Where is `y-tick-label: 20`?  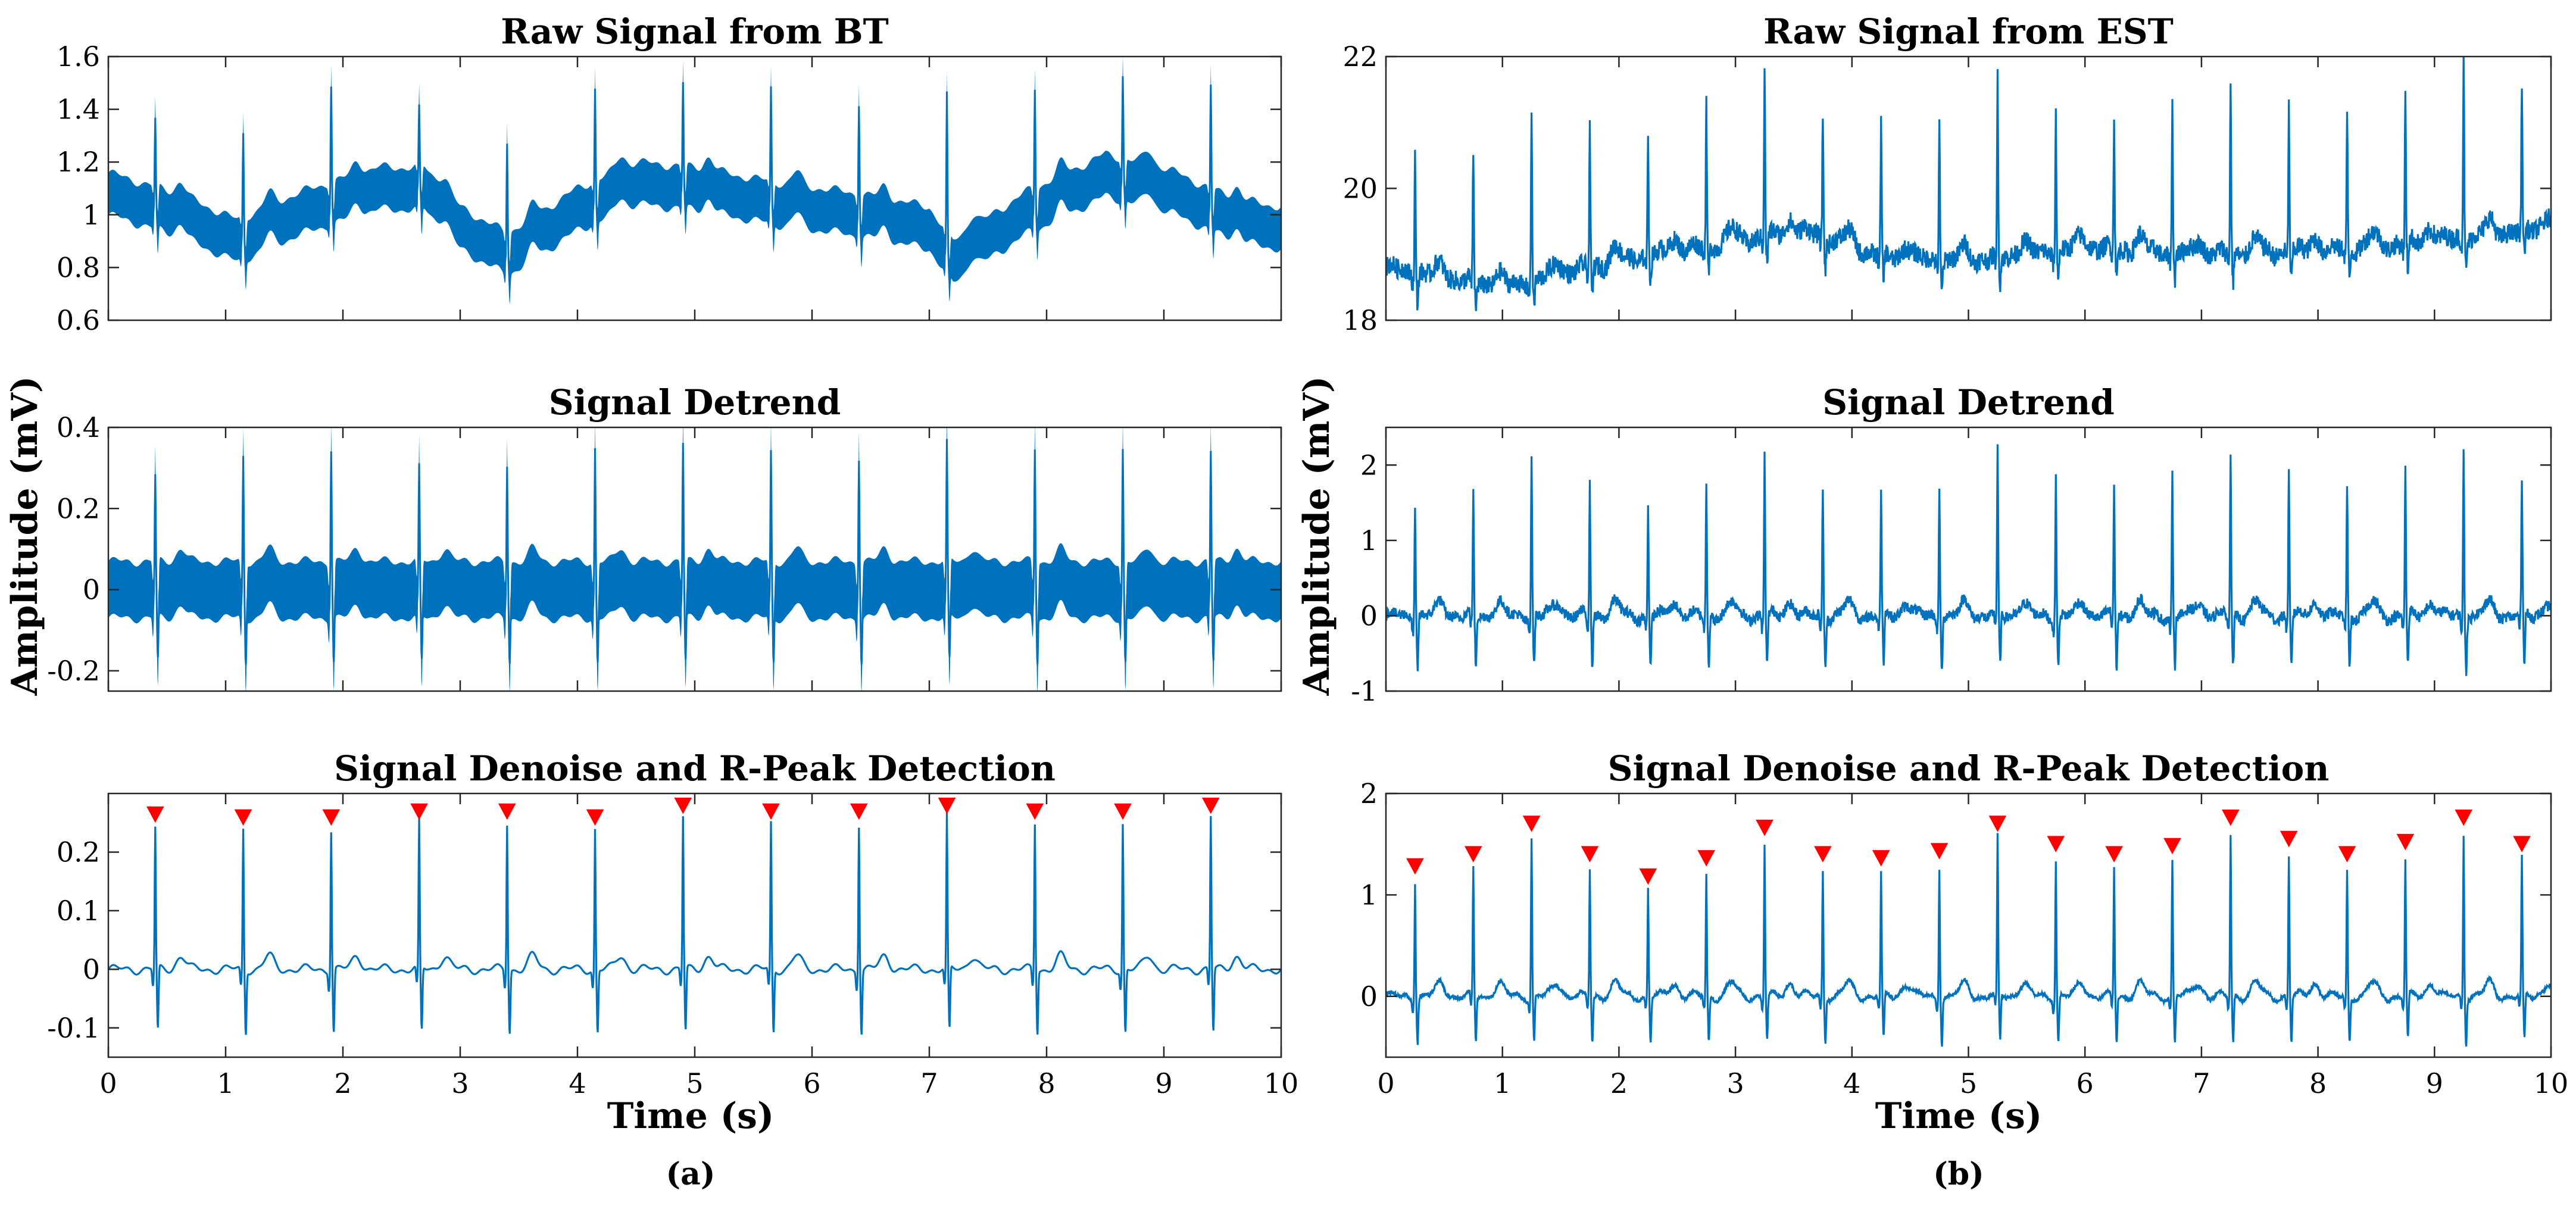
y-tick-label: 20 is located at coordinates (1360, 189).